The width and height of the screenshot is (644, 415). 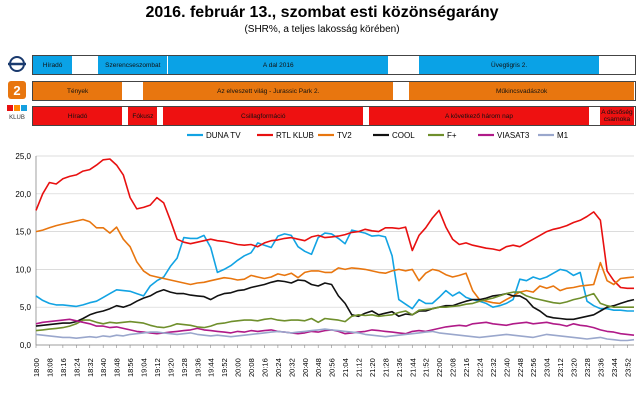 What do you see at coordinates (493, 367) in the screenshot?
I see `x-tick-label: 22:32` at bounding box center [493, 367].